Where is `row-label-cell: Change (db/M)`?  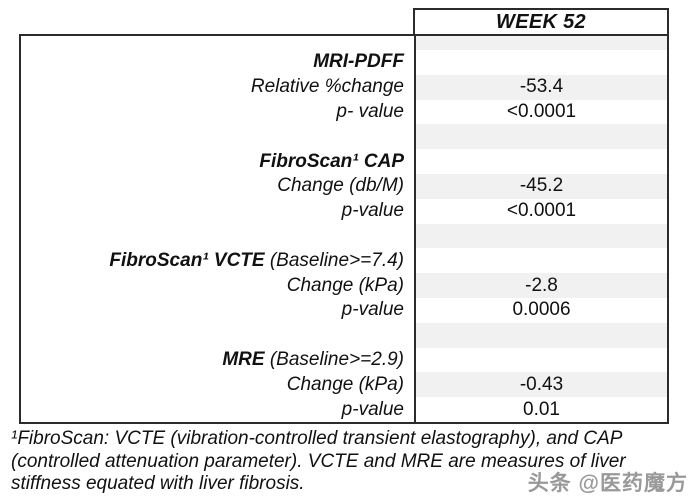
row-label-cell: Change (db/M) is located at coordinates (217, 186).